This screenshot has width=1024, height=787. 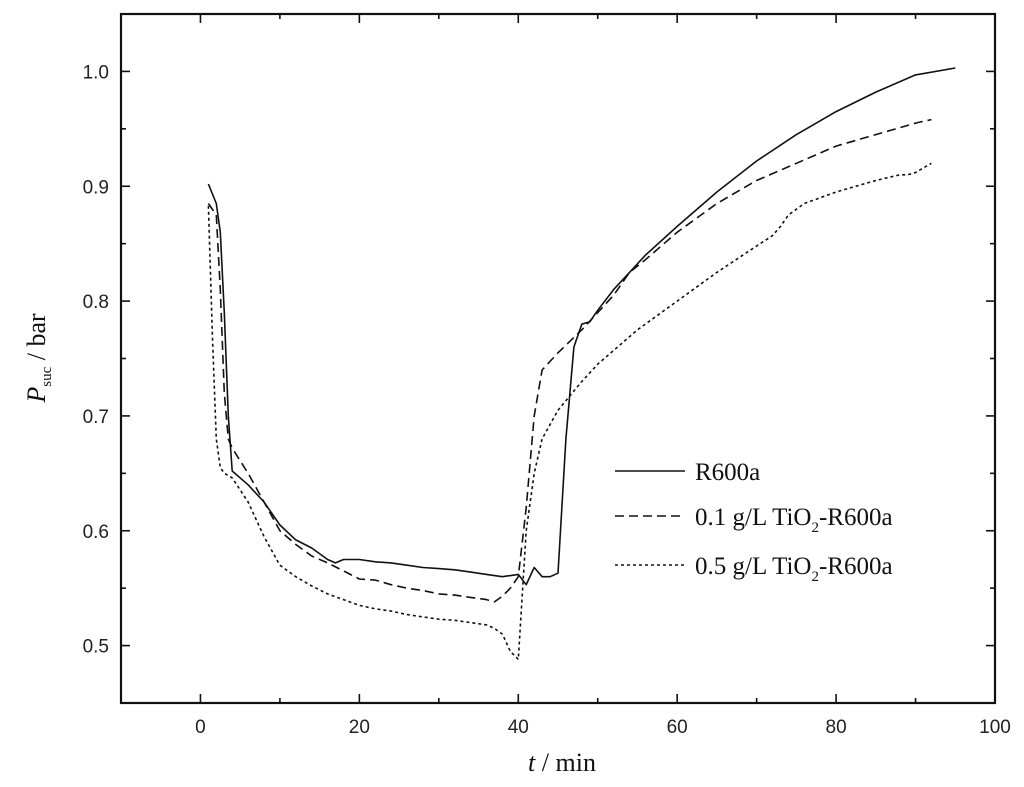 I want to click on x-tick-label: 80, so click(x=836, y=727).